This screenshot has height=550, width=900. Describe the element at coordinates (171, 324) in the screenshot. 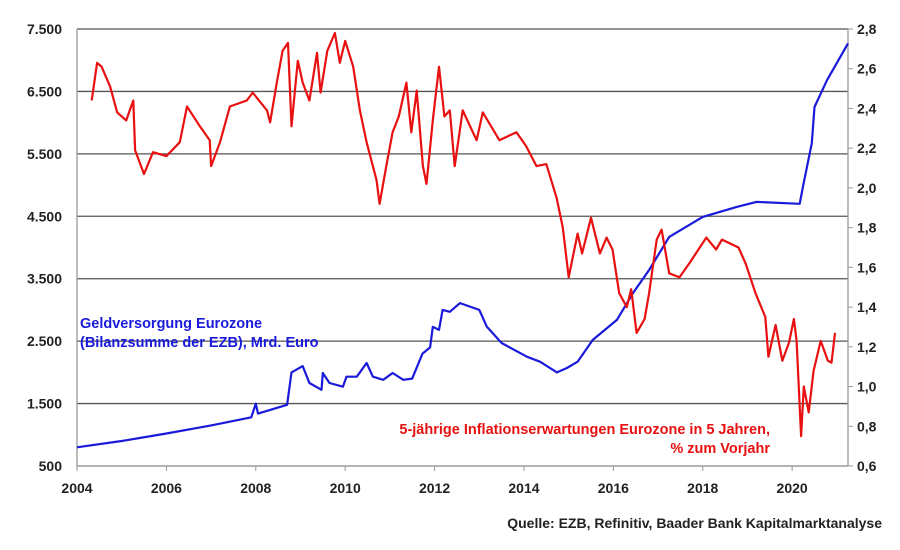

I see `blue-series-label-line1: Geldversorgung Eurozone` at that location.